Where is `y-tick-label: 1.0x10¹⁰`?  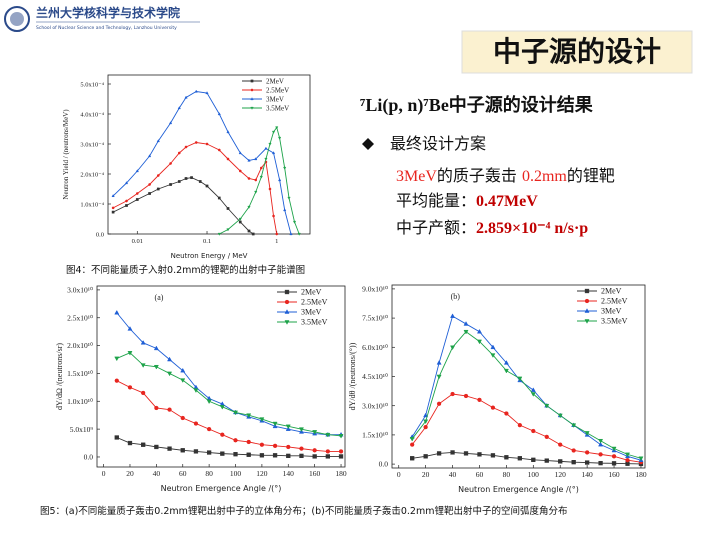 y-tick-label: 1.0x10¹⁰ is located at coordinates (80, 401).